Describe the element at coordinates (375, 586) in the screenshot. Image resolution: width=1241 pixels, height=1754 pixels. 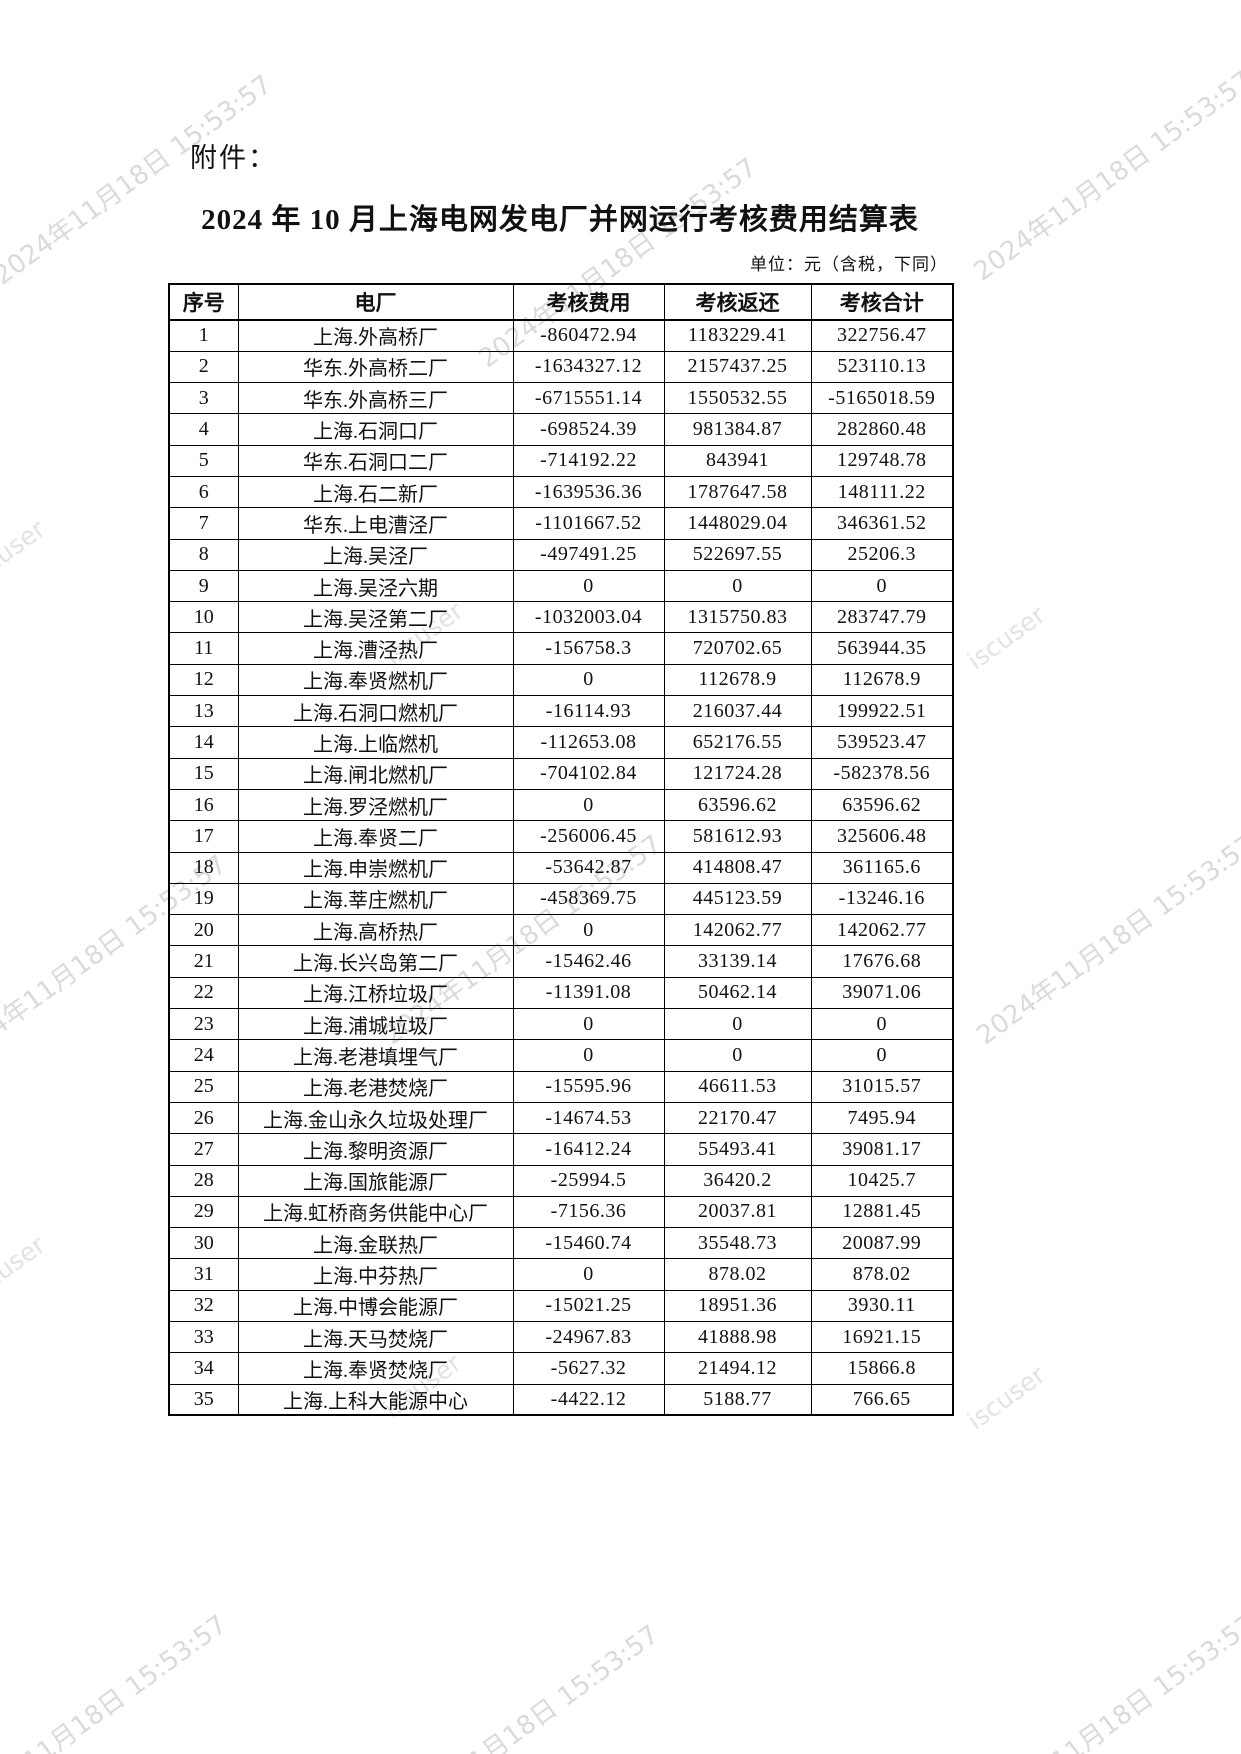
I see `plant-name-cell: 上海.吴泾六期` at that location.